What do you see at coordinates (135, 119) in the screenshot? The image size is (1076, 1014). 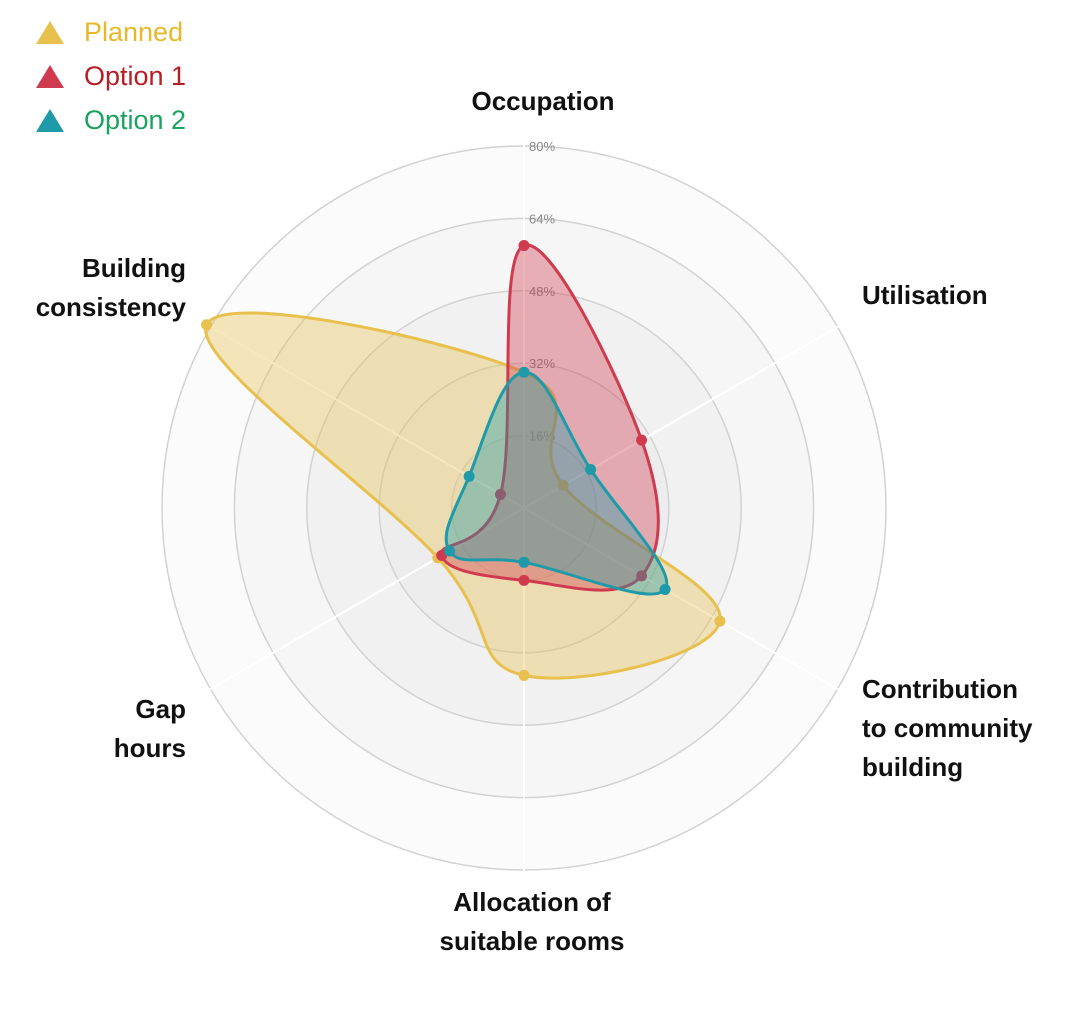 I see `legend-label-option-2: Option 2` at bounding box center [135, 119].